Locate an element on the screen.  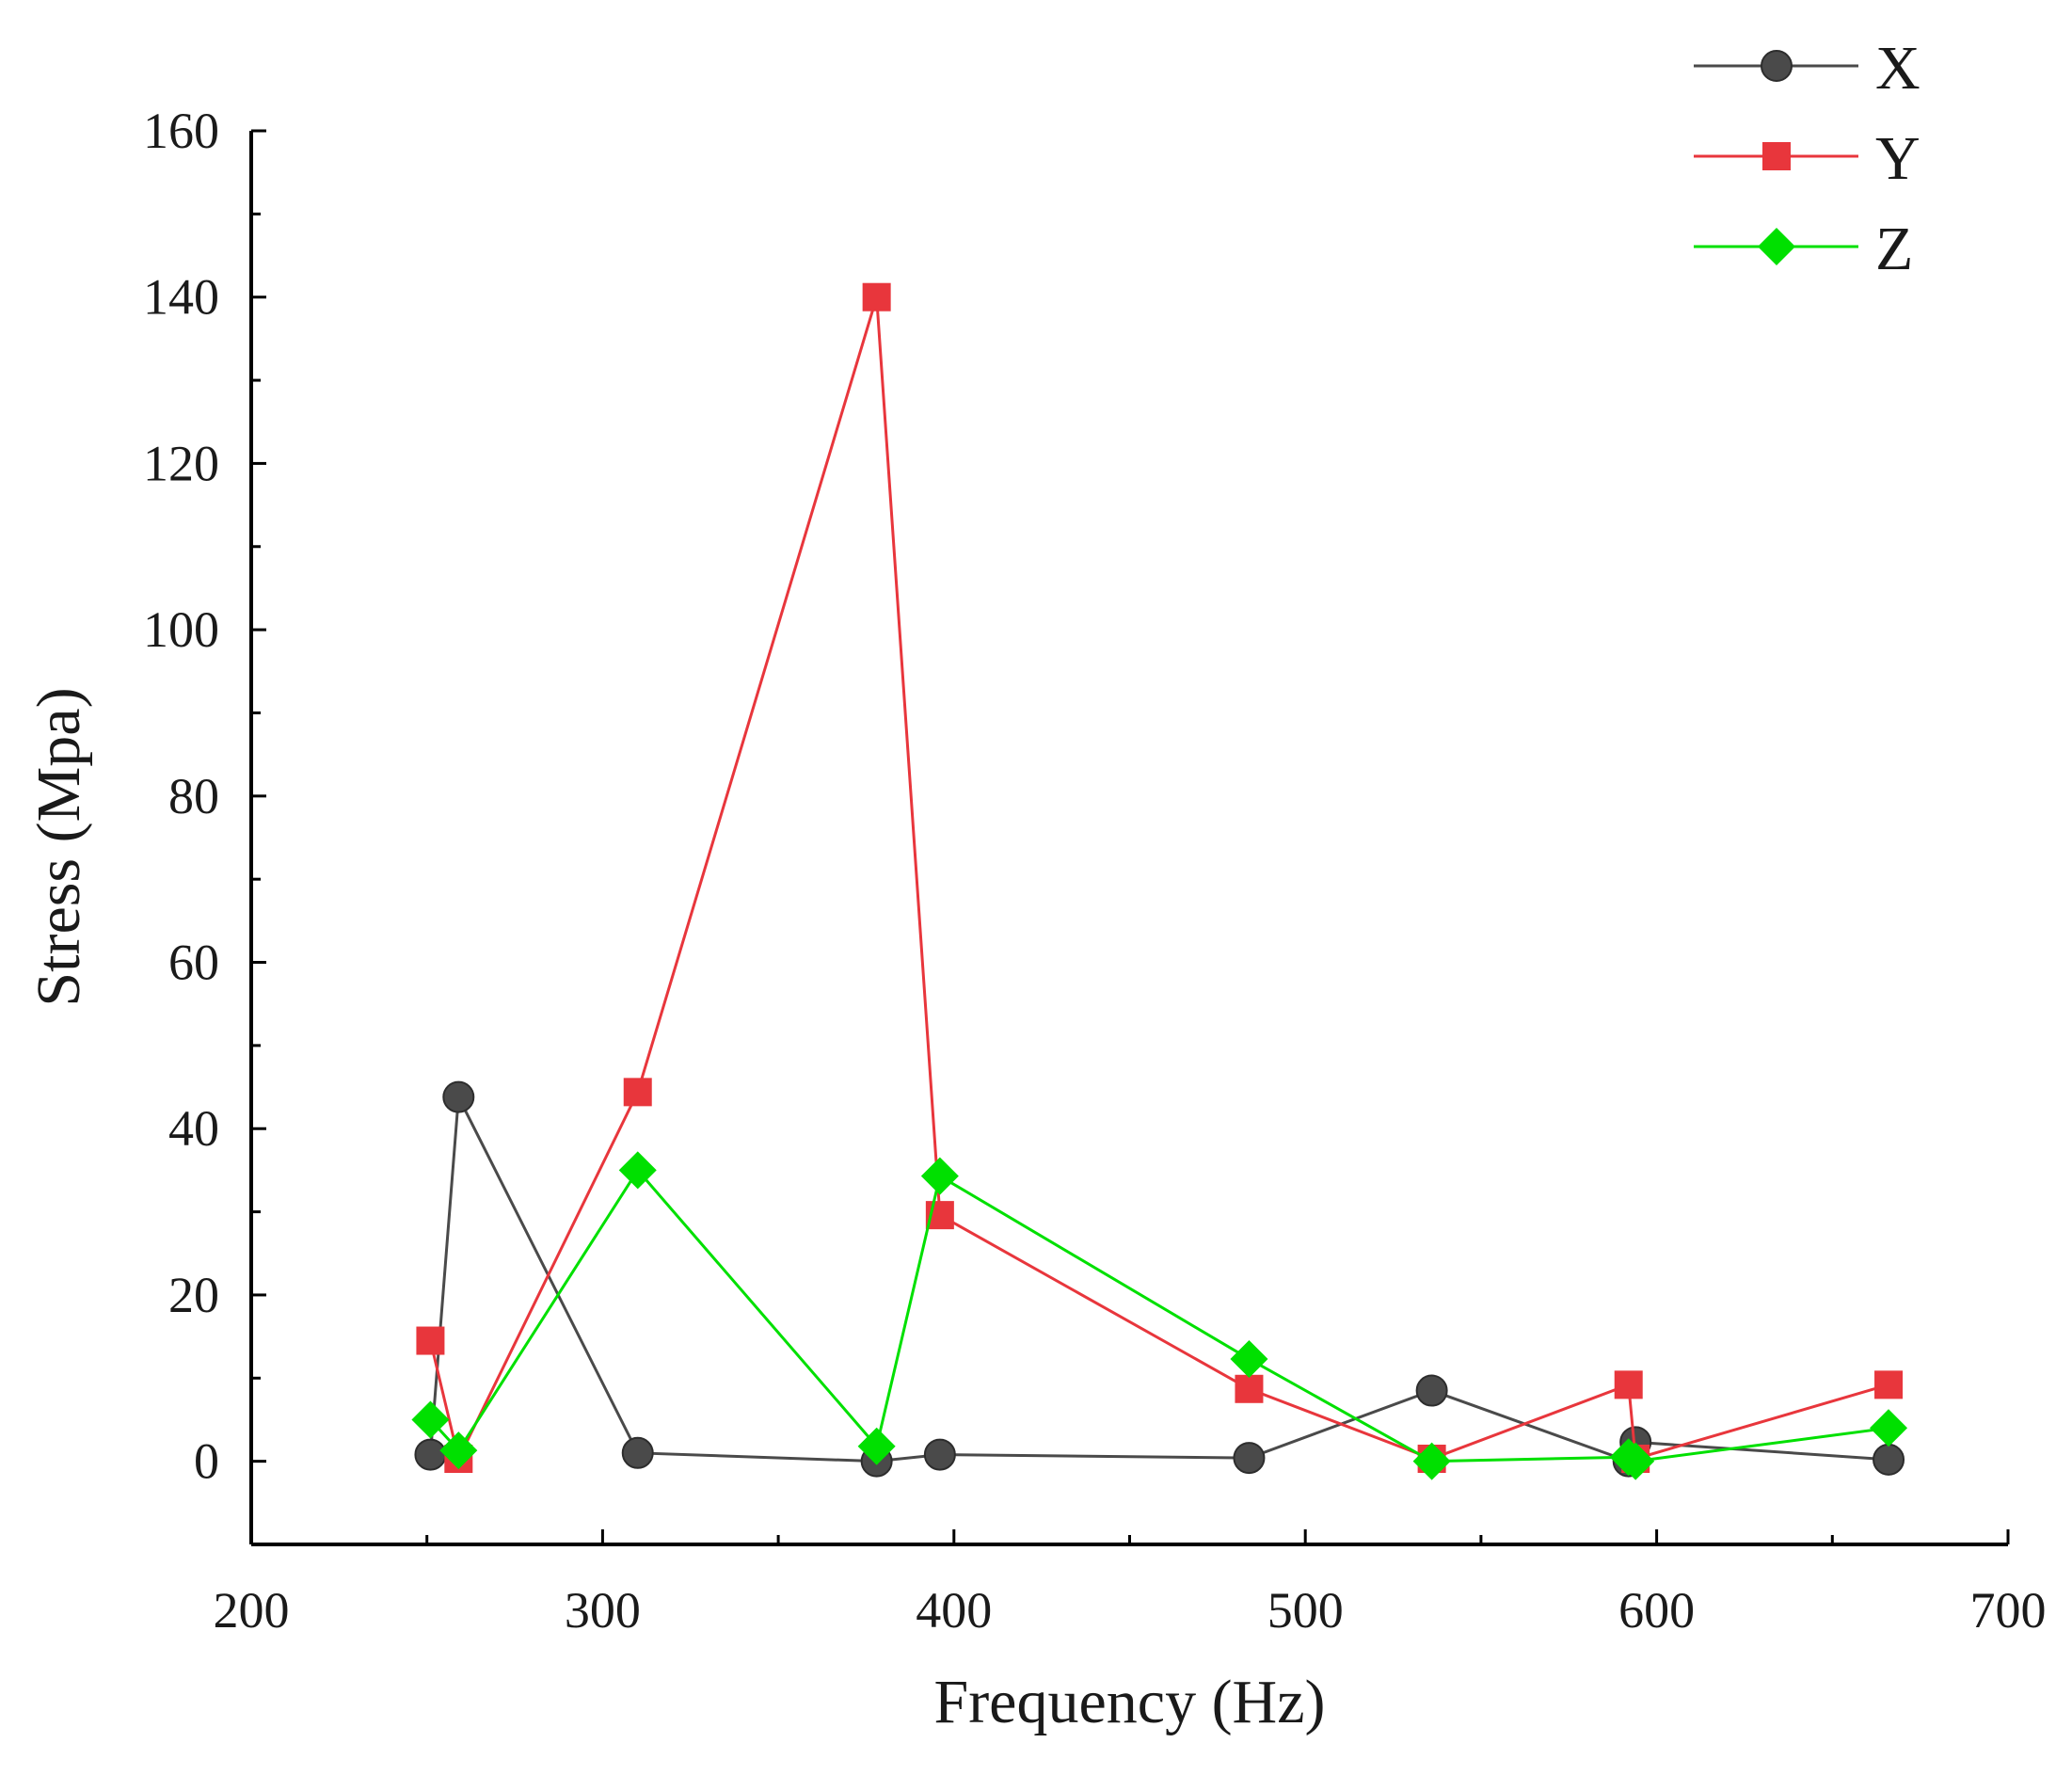
y-tick-label: 40 is located at coordinates (193, 1128).